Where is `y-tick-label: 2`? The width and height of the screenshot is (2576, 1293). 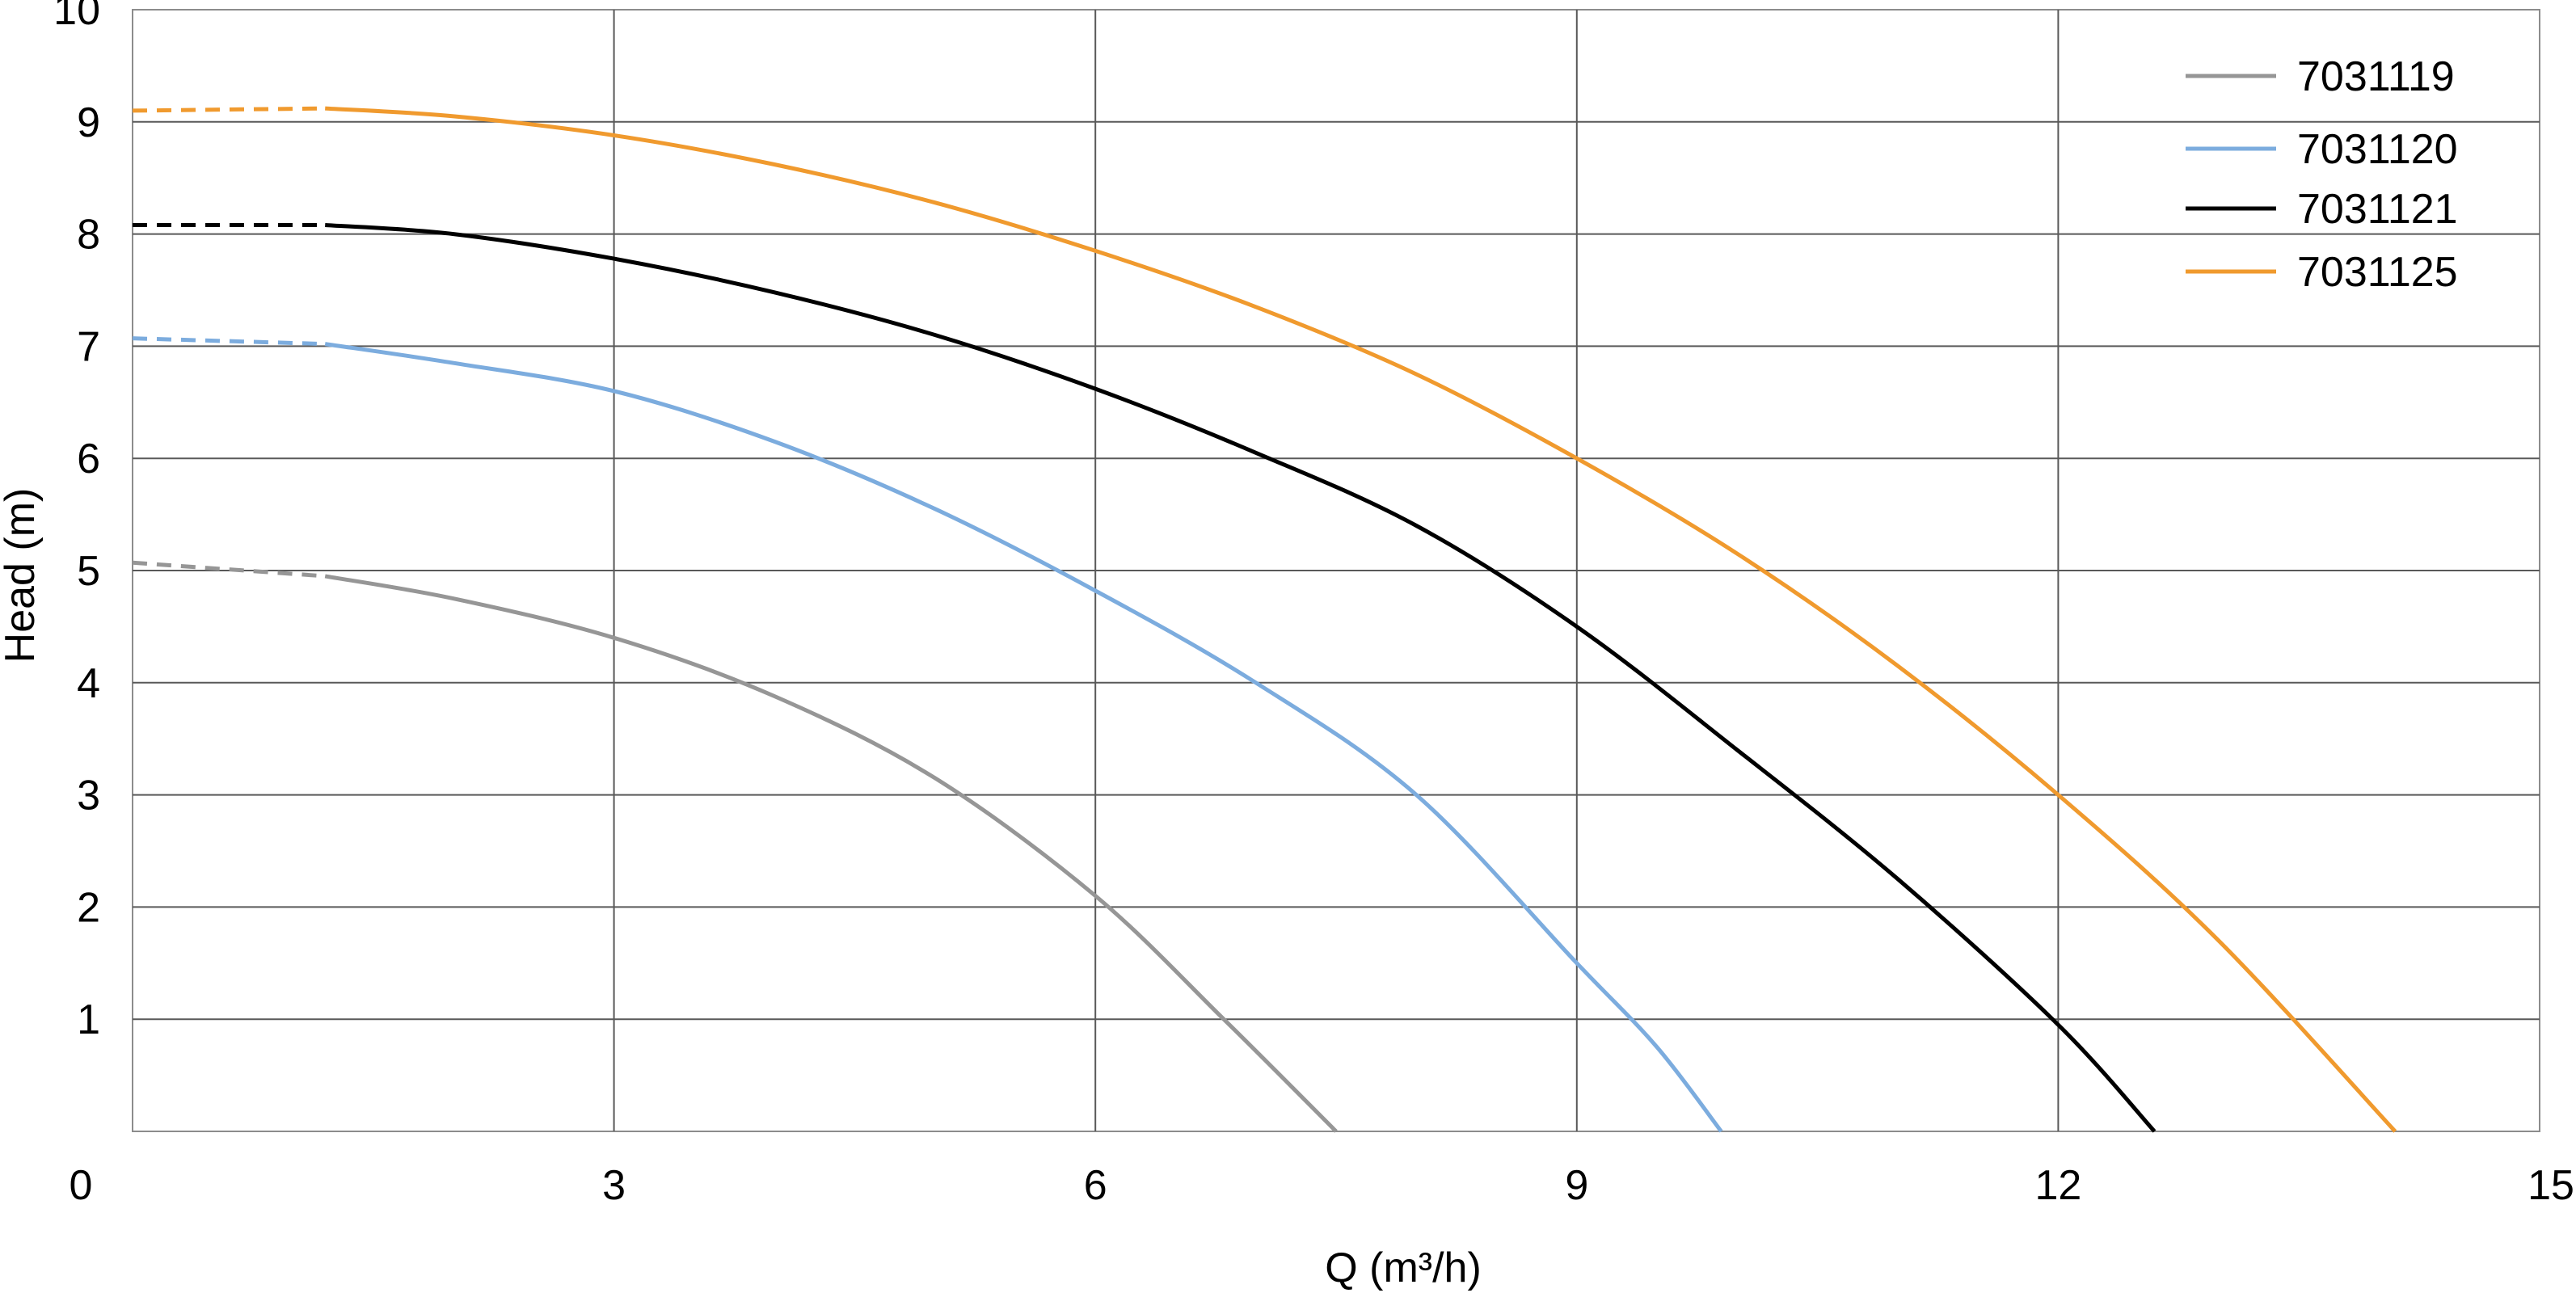 y-tick-label: 2 is located at coordinates (88, 908).